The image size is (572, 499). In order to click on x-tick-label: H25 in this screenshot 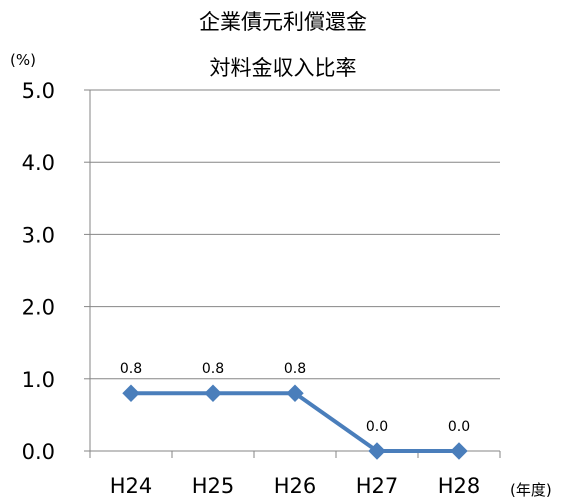, I will do `click(213, 486)`.